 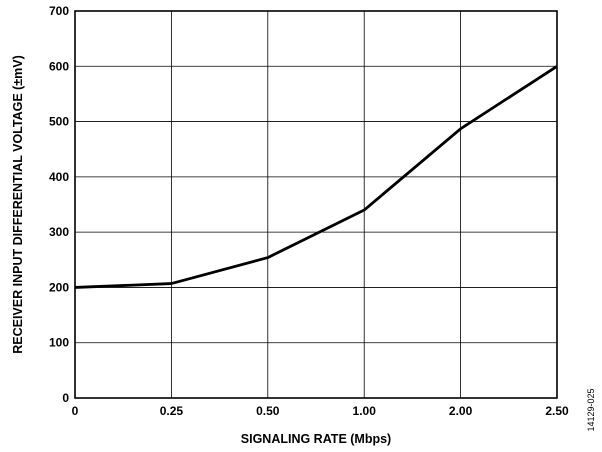 I want to click on x-tick-label: 0, so click(x=75, y=411).